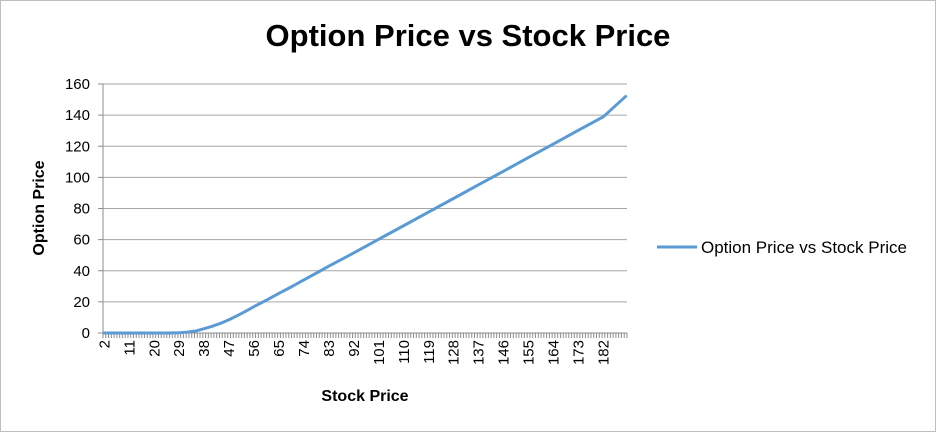 This screenshot has height=432, width=936. Describe the element at coordinates (529, 352) in the screenshot. I see `x-tick-label: 155` at that location.